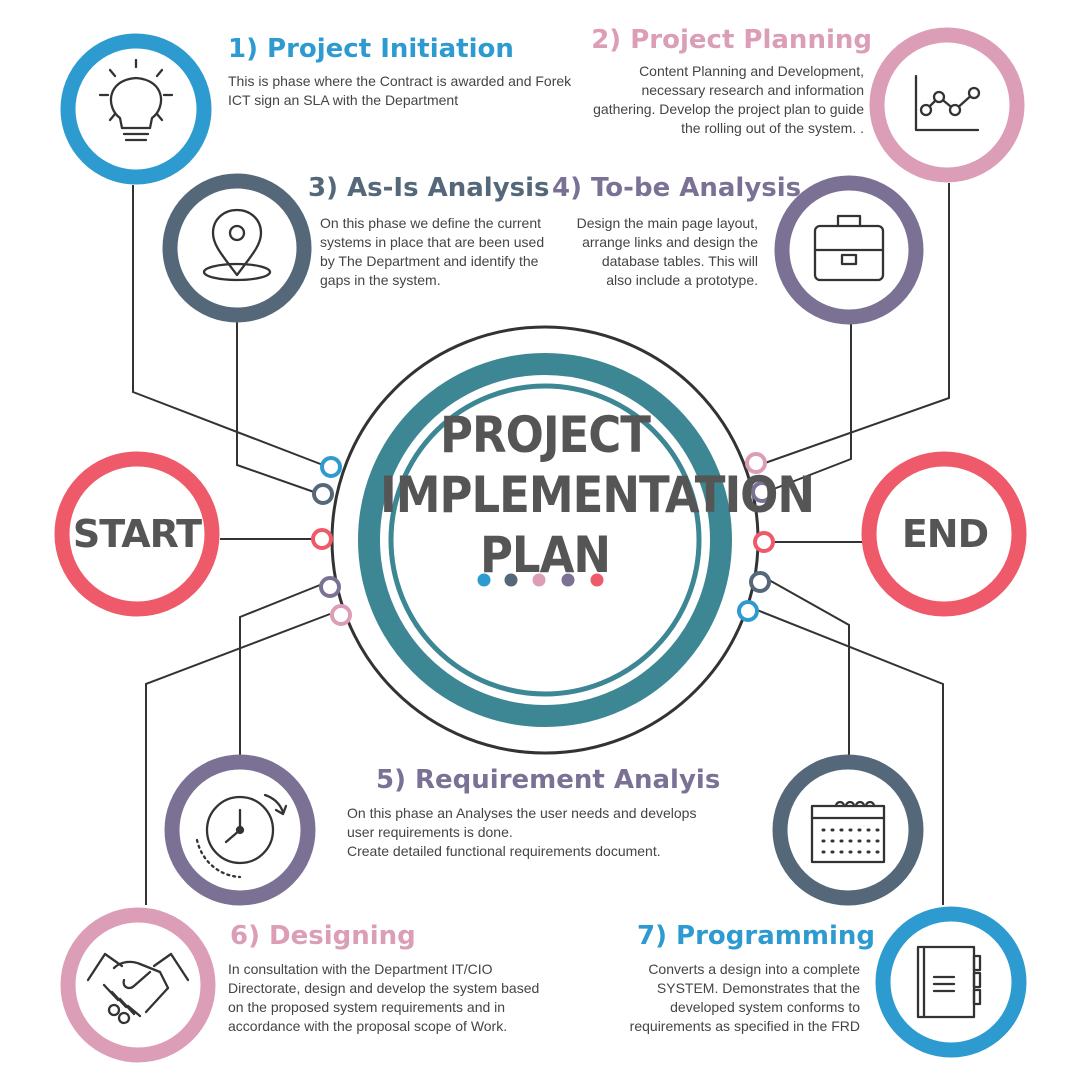 The width and height of the screenshot is (1080, 1080). What do you see at coordinates (237, 245) in the screenshot?
I see `location-pin-icon` at bounding box center [237, 245].